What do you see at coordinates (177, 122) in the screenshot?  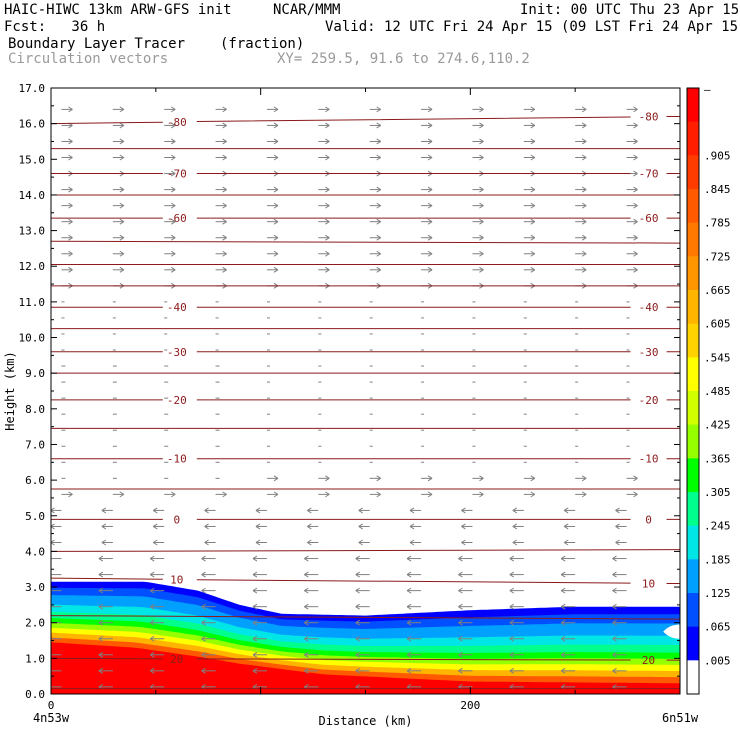 I see `contour-label: -80` at bounding box center [177, 122].